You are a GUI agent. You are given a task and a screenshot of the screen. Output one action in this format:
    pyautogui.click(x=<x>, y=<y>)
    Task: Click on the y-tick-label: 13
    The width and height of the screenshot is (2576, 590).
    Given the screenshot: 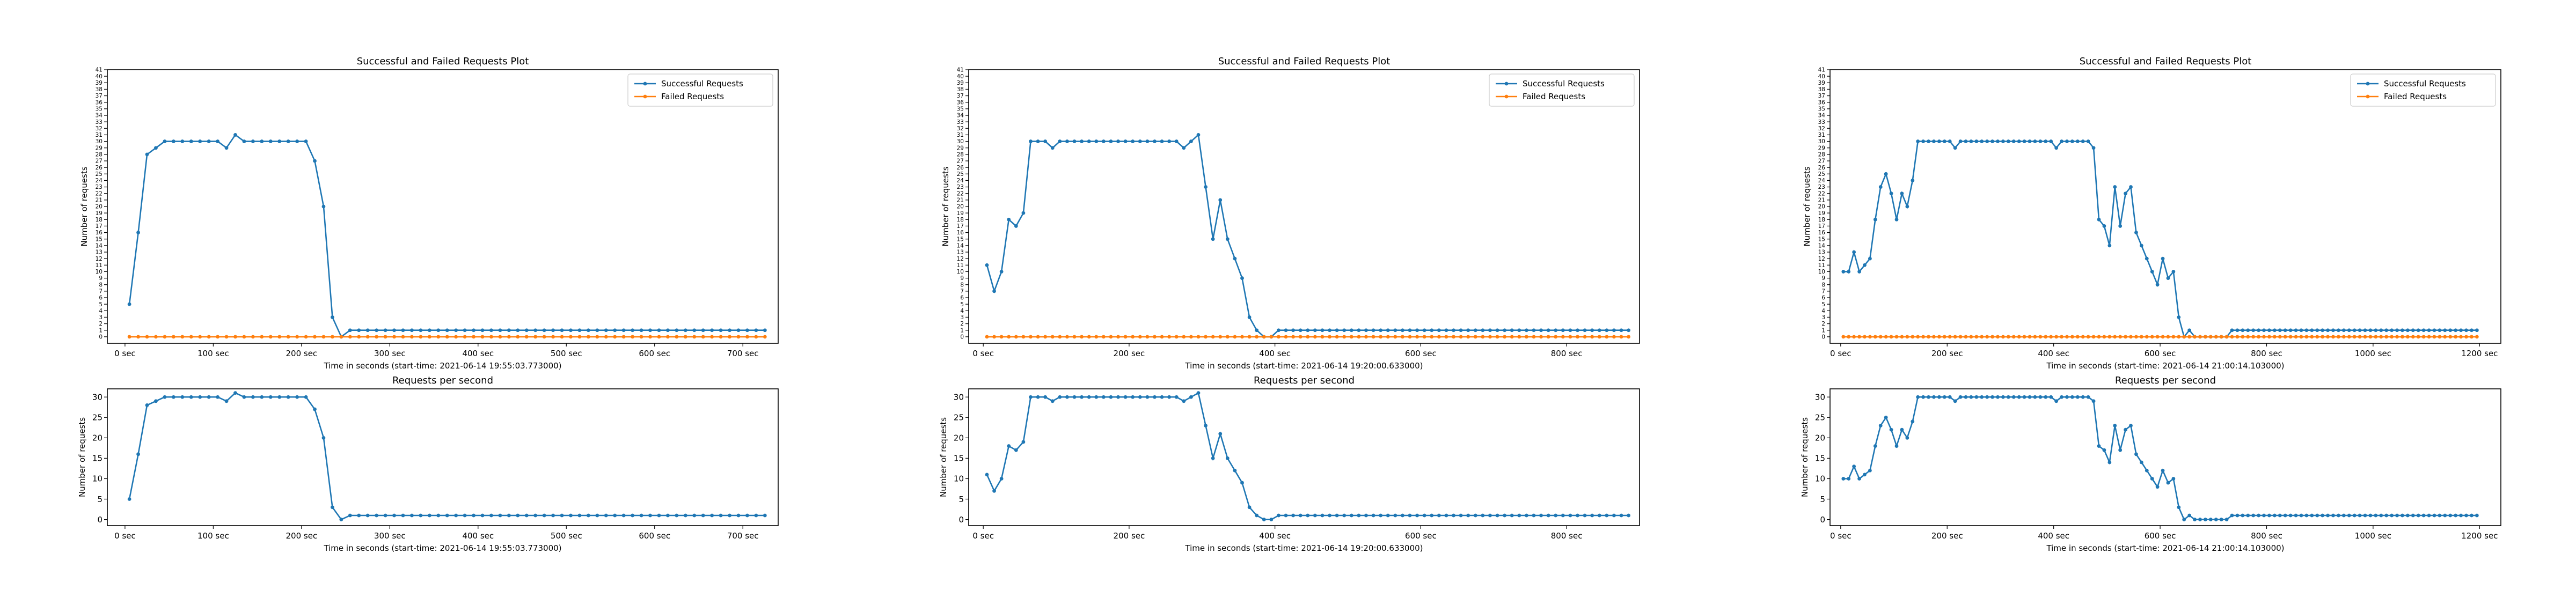 What is the action you would take?
    pyautogui.click(x=99, y=252)
    